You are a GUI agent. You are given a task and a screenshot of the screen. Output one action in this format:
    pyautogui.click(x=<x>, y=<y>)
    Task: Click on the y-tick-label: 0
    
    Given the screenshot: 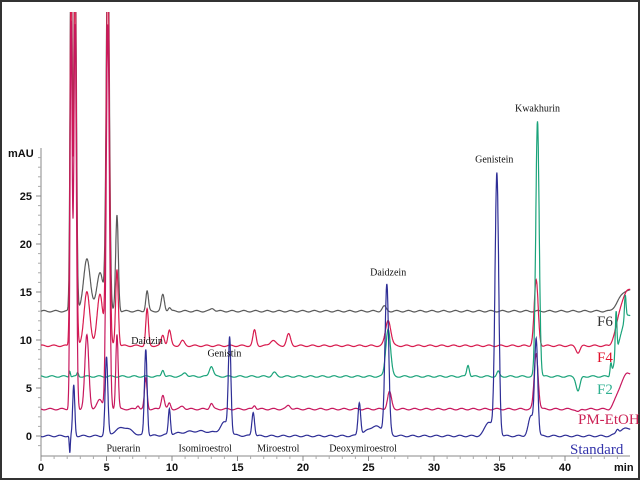 What is the action you would take?
    pyautogui.click(x=29, y=437)
    